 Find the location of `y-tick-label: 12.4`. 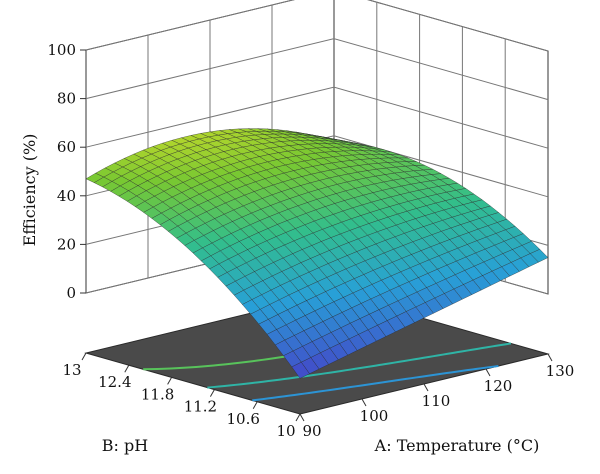

y-tick-label: 12.4 is located at coordinates (114, 382).